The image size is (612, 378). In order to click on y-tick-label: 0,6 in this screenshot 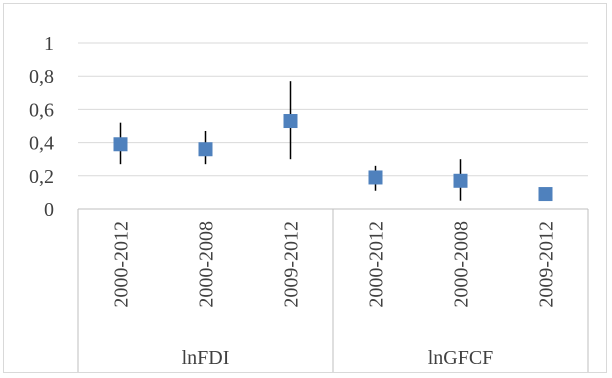, I will do `click(41, 110)`.